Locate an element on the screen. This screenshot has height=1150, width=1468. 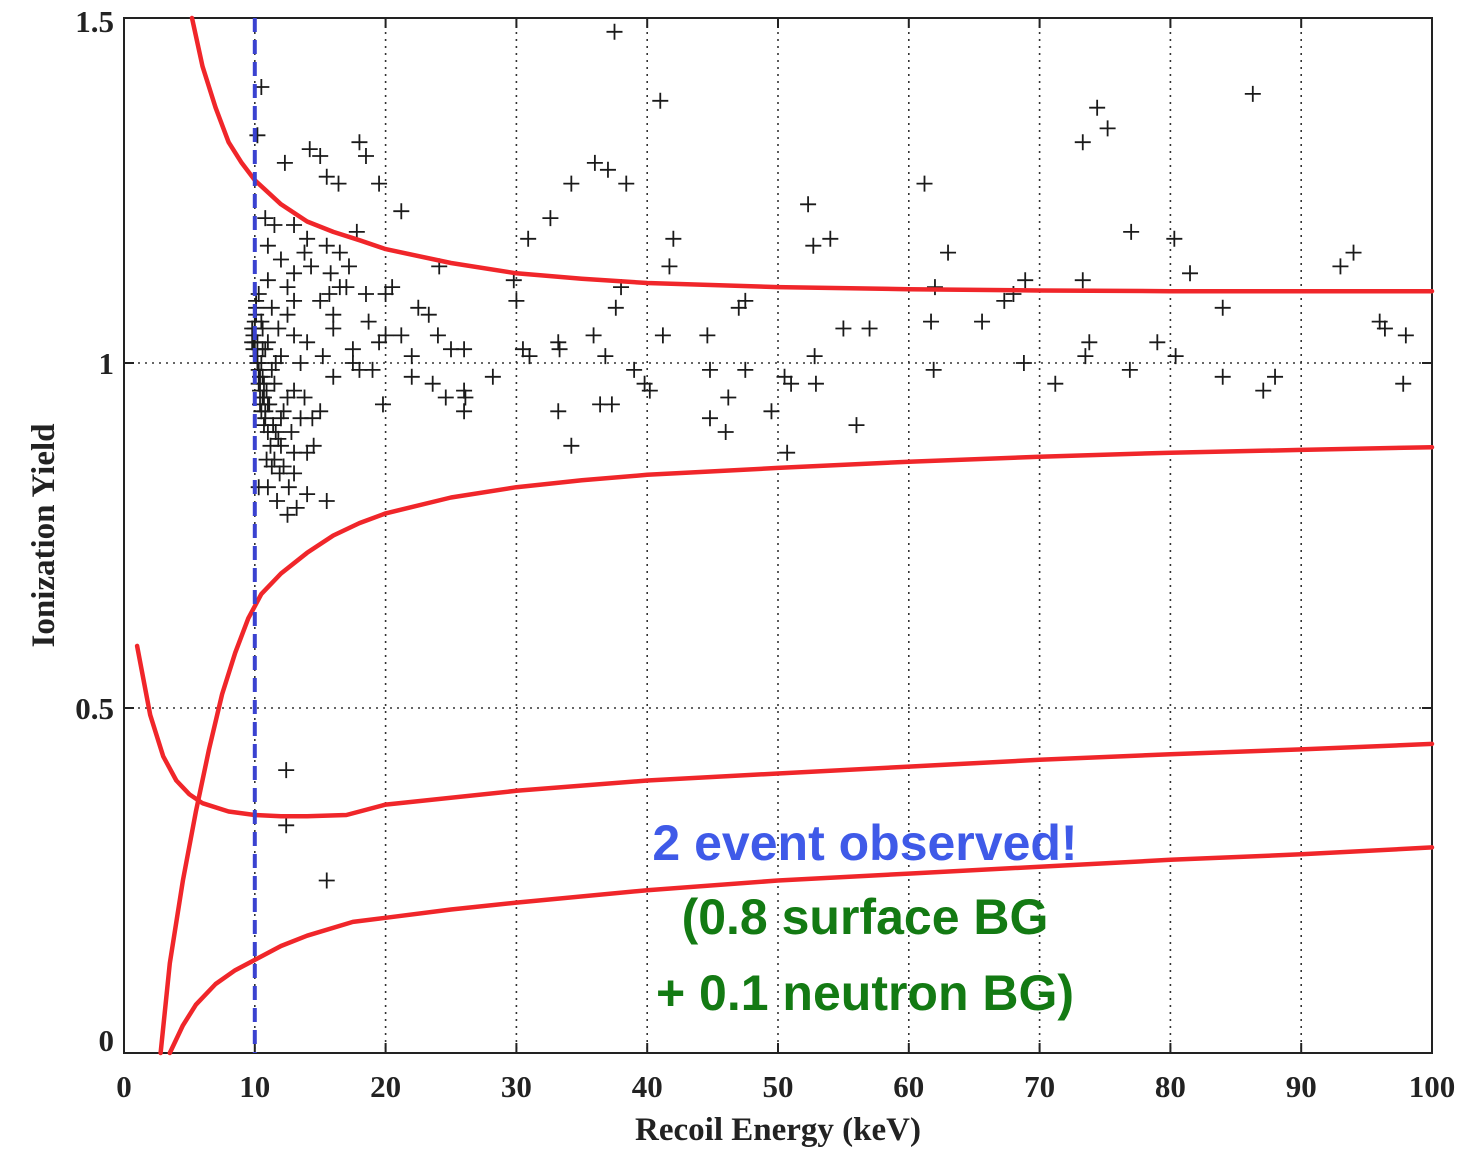
annotation-line-3: + 0.1 neutron BG) is located at coordinates (865, 993).